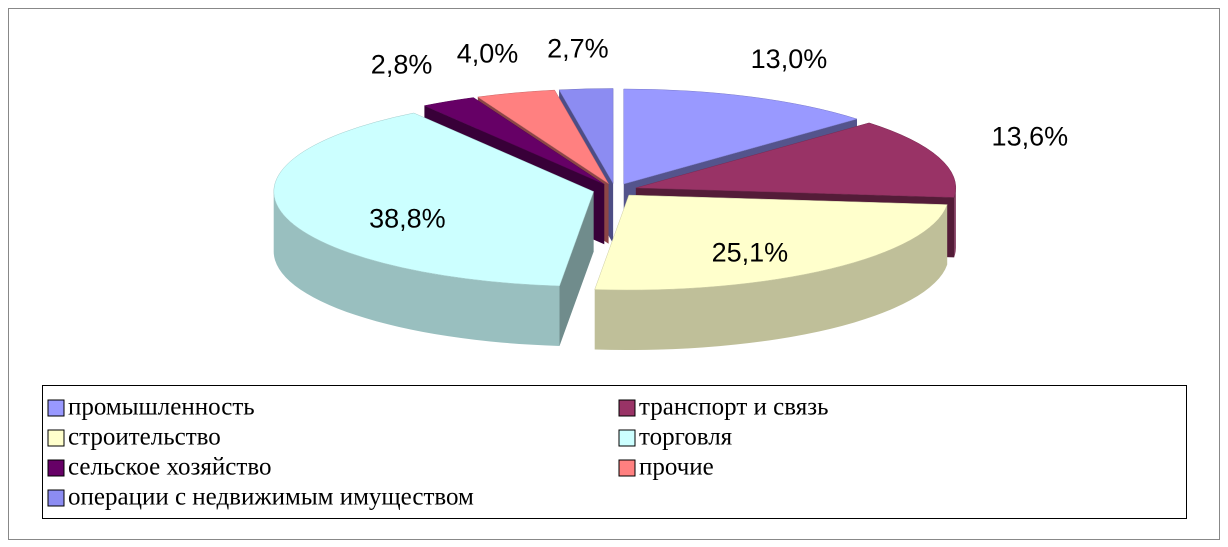 This screenshot has height=547, width=1228. Describe the element at coordinates (576, 268) in the screenshot. I see `slice-side` at that location.